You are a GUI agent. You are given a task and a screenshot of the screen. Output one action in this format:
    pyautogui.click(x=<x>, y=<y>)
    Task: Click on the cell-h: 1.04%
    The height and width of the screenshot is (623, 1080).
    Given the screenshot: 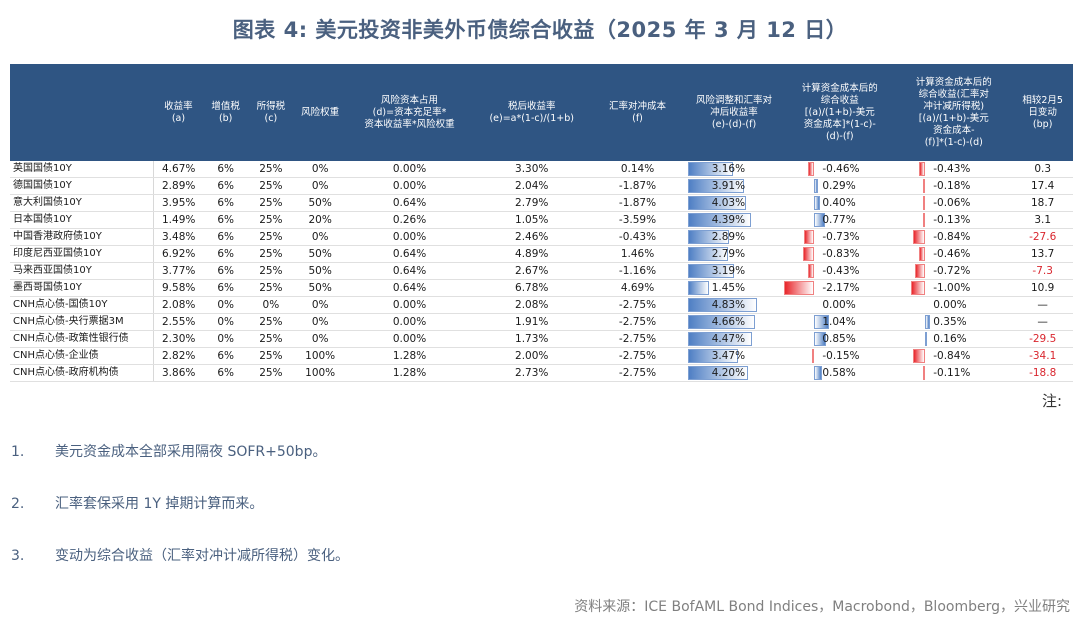 What is the action you would take?
    pyautogui.click(x=840, y=322)
    